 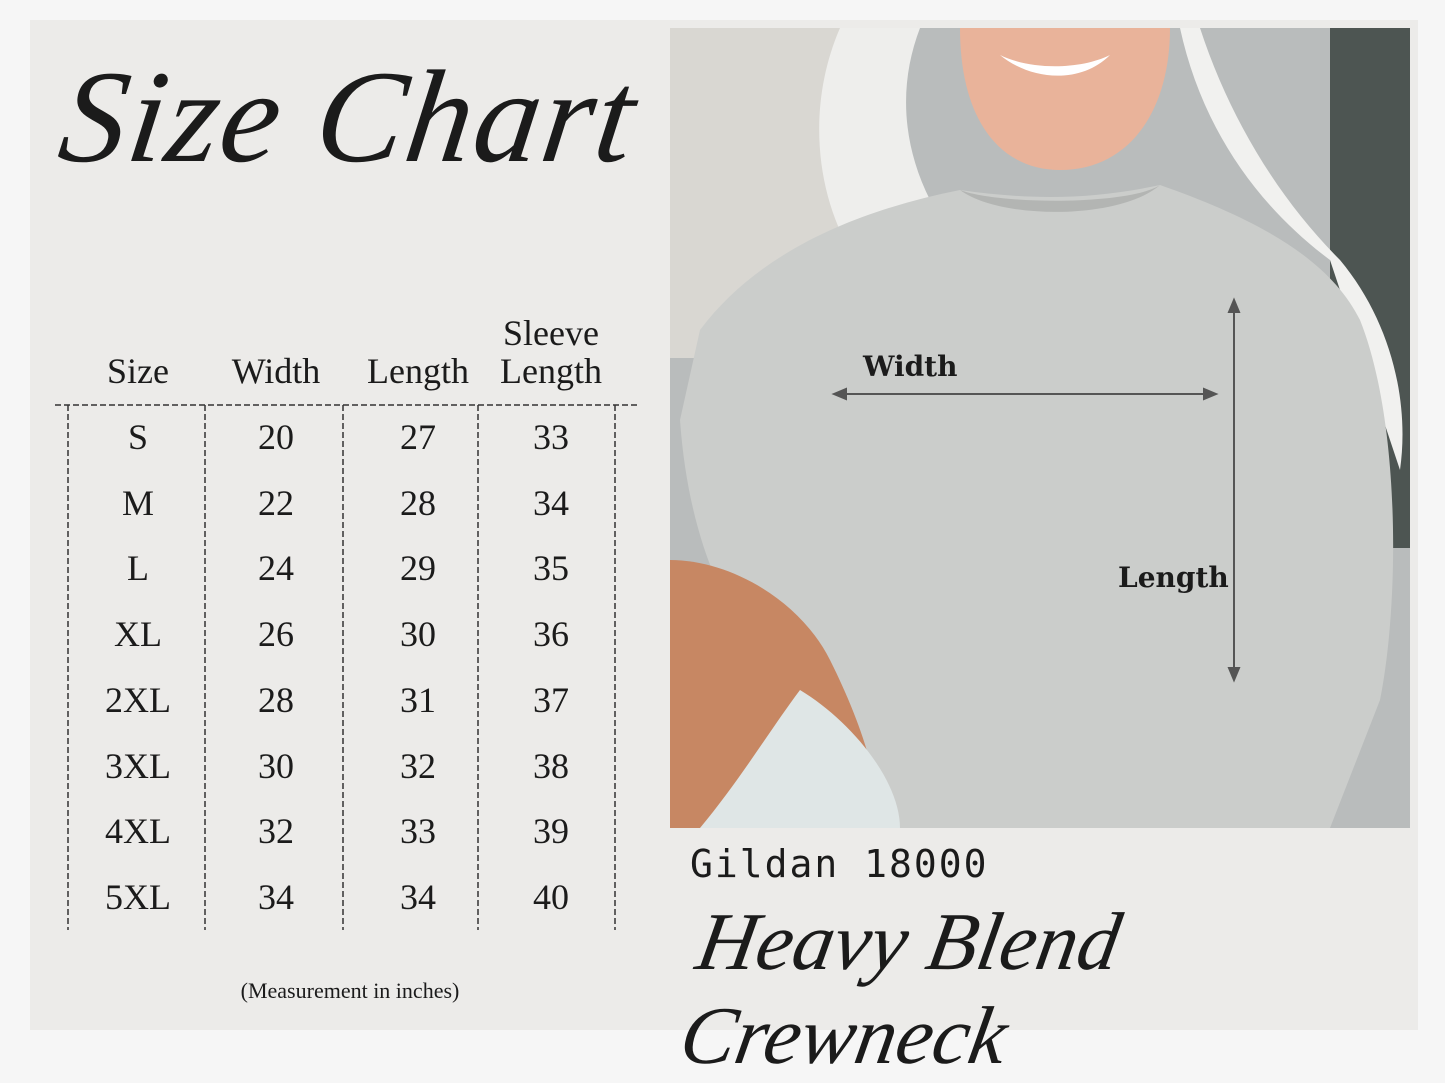 What do you see at coordinates (276, 437) in the screenshot?
I see `table-cell: 20` at bounding box center [276, 437].